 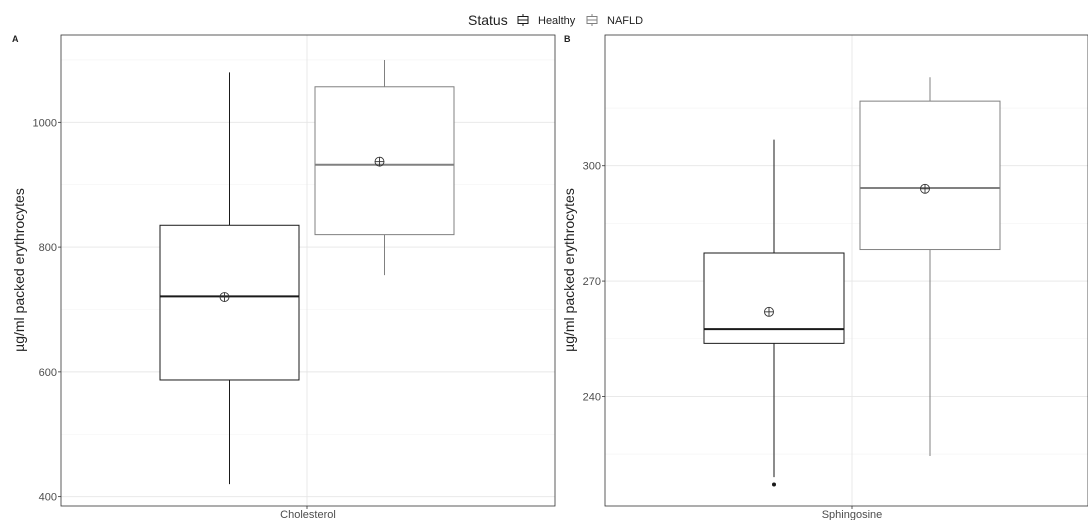 What do you see at coordinates (774, 484) in the screenshot?
I see `healthy-outlier-point` at bounding box center [774, 484].